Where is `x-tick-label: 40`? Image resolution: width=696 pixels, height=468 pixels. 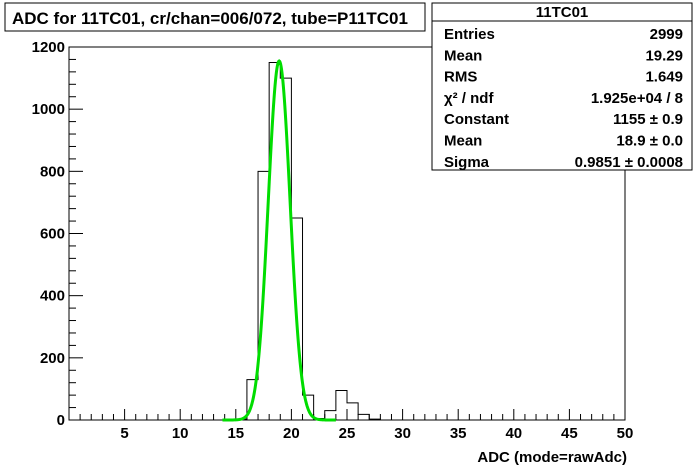 x-tick-label: 40 is located at coordinates (513, 433).